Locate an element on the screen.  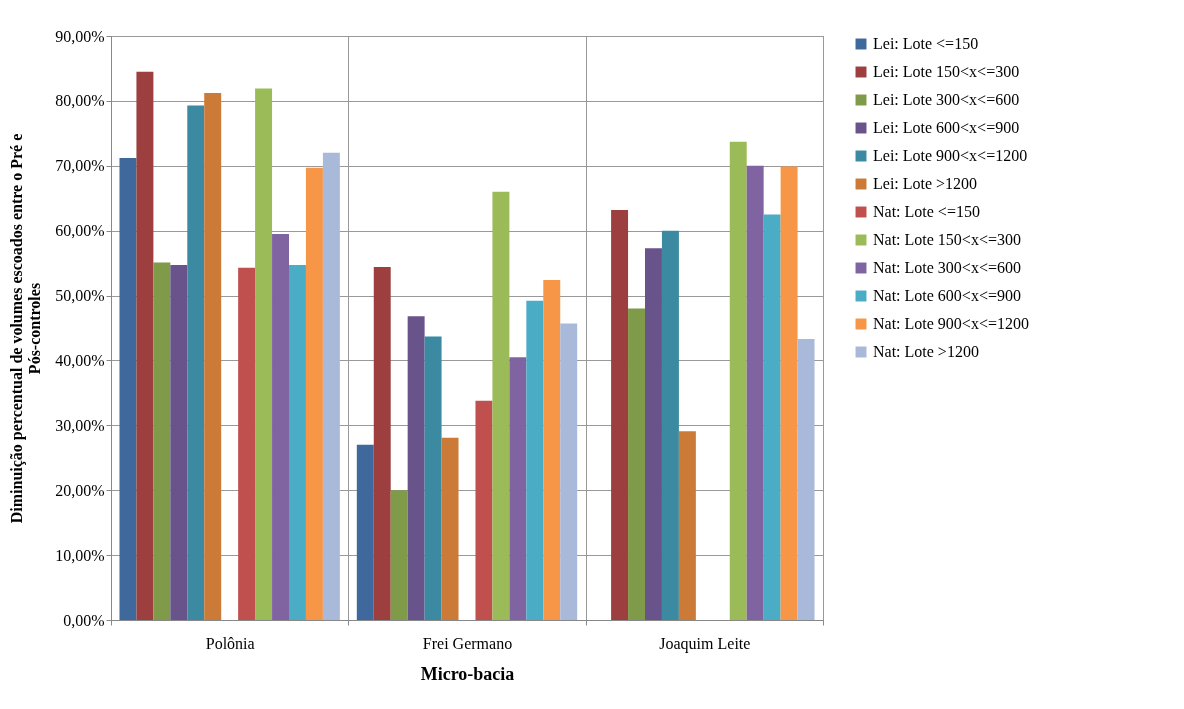
legend-label: Nat: Lote 600<x<=900 is located at coordinates (947, 295).